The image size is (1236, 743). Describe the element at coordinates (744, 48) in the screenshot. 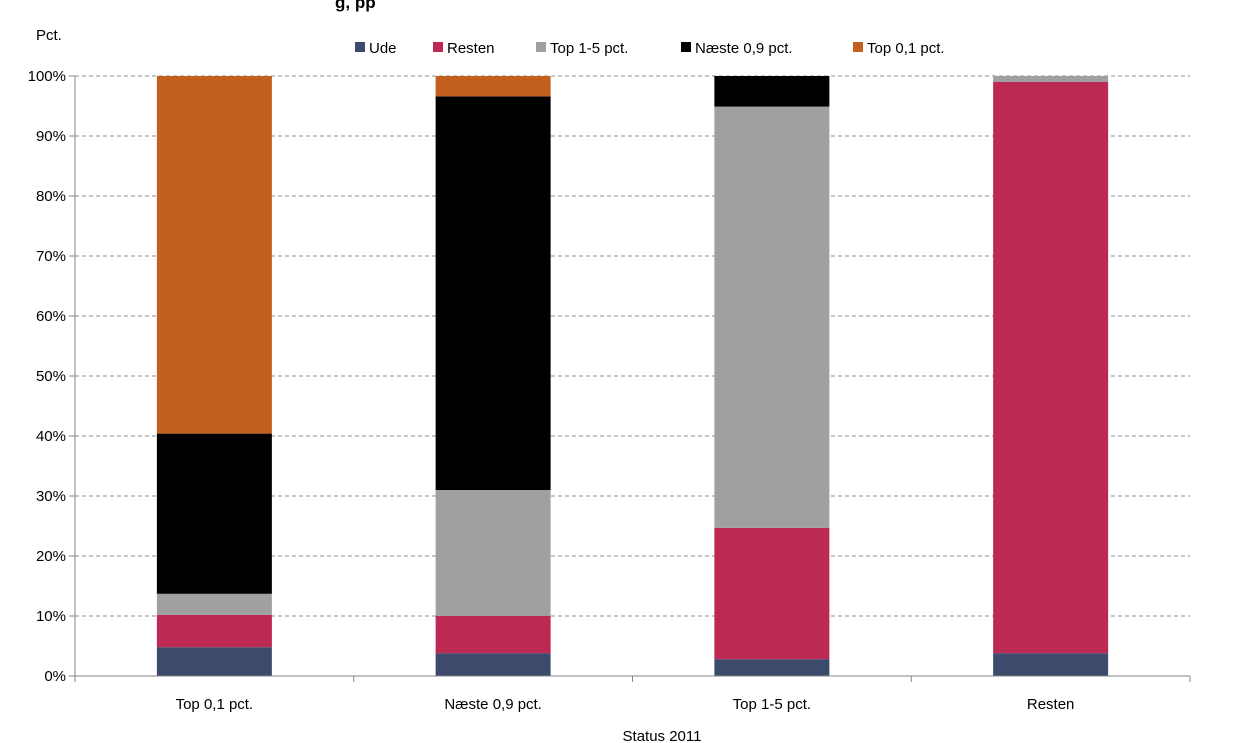

I see `legend-label: Næste 0,9 pct.` at that location.